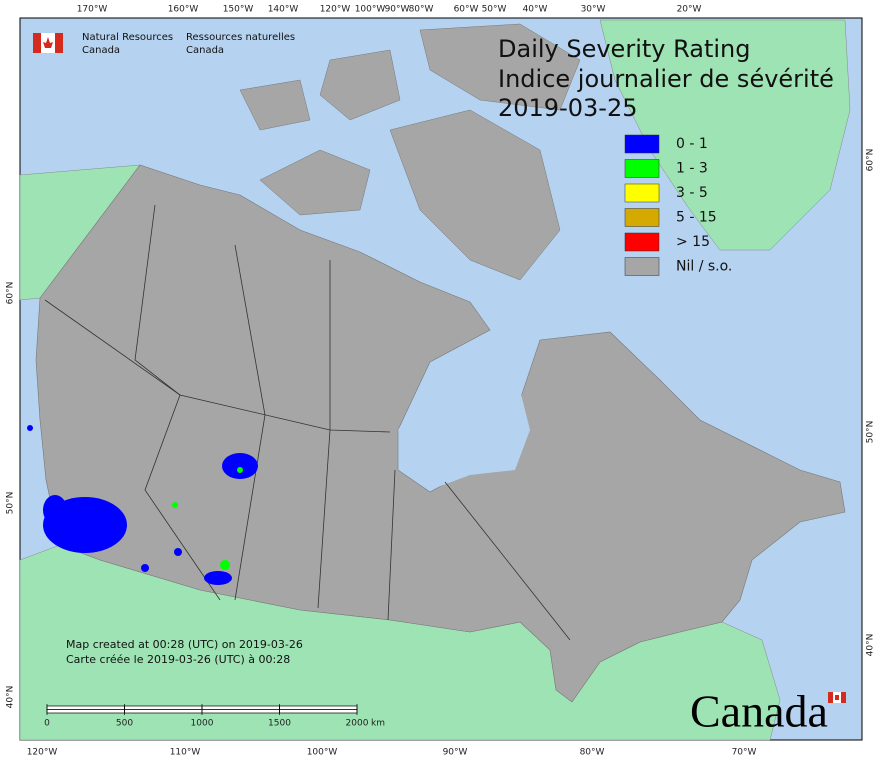 The width and height of the screenshot is (880, 764). Describe the element at coordinates (124, 724) in the screenshot. I see `scale-label: 500` at that location.